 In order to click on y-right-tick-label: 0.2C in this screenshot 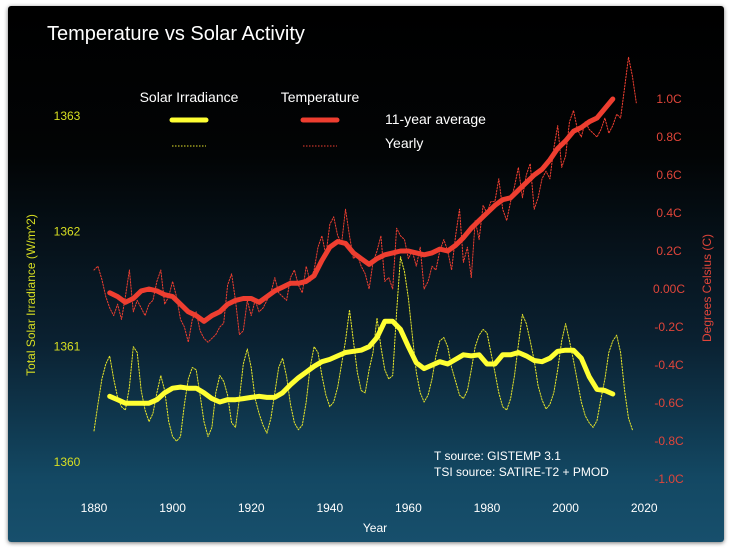, I will do `click(669, 251)`.